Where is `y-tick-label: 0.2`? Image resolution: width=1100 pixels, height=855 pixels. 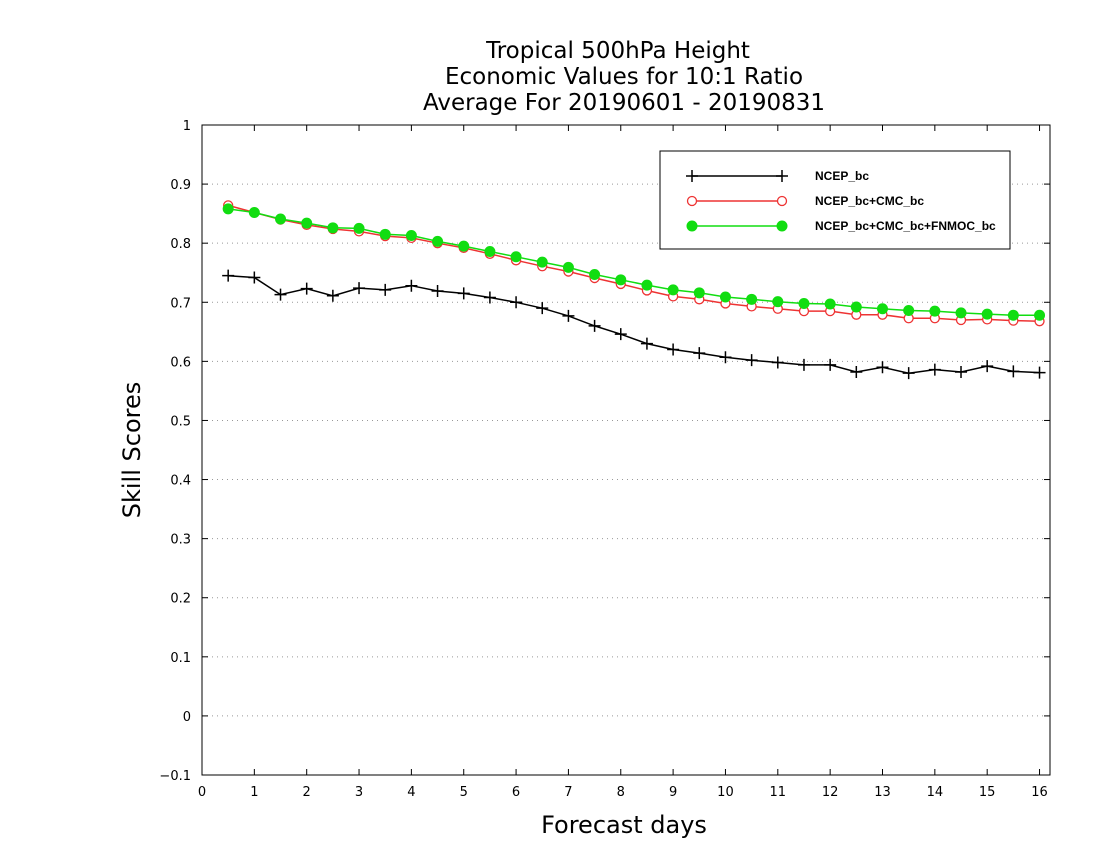
y-tick-label: 0.2 is located at coordinates (180, 599).